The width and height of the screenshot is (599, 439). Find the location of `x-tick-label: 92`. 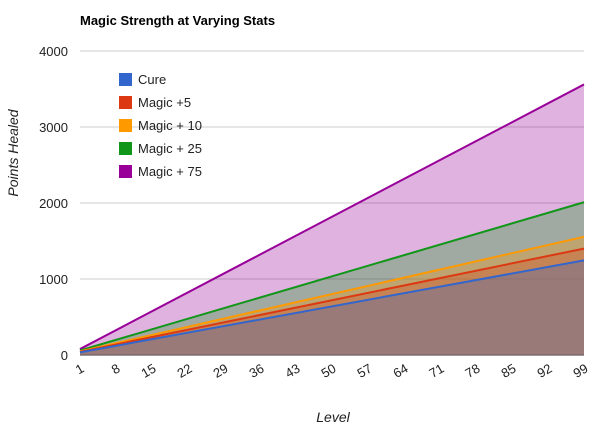

x-tick-label: 92 is located at coordinates (544, 371).